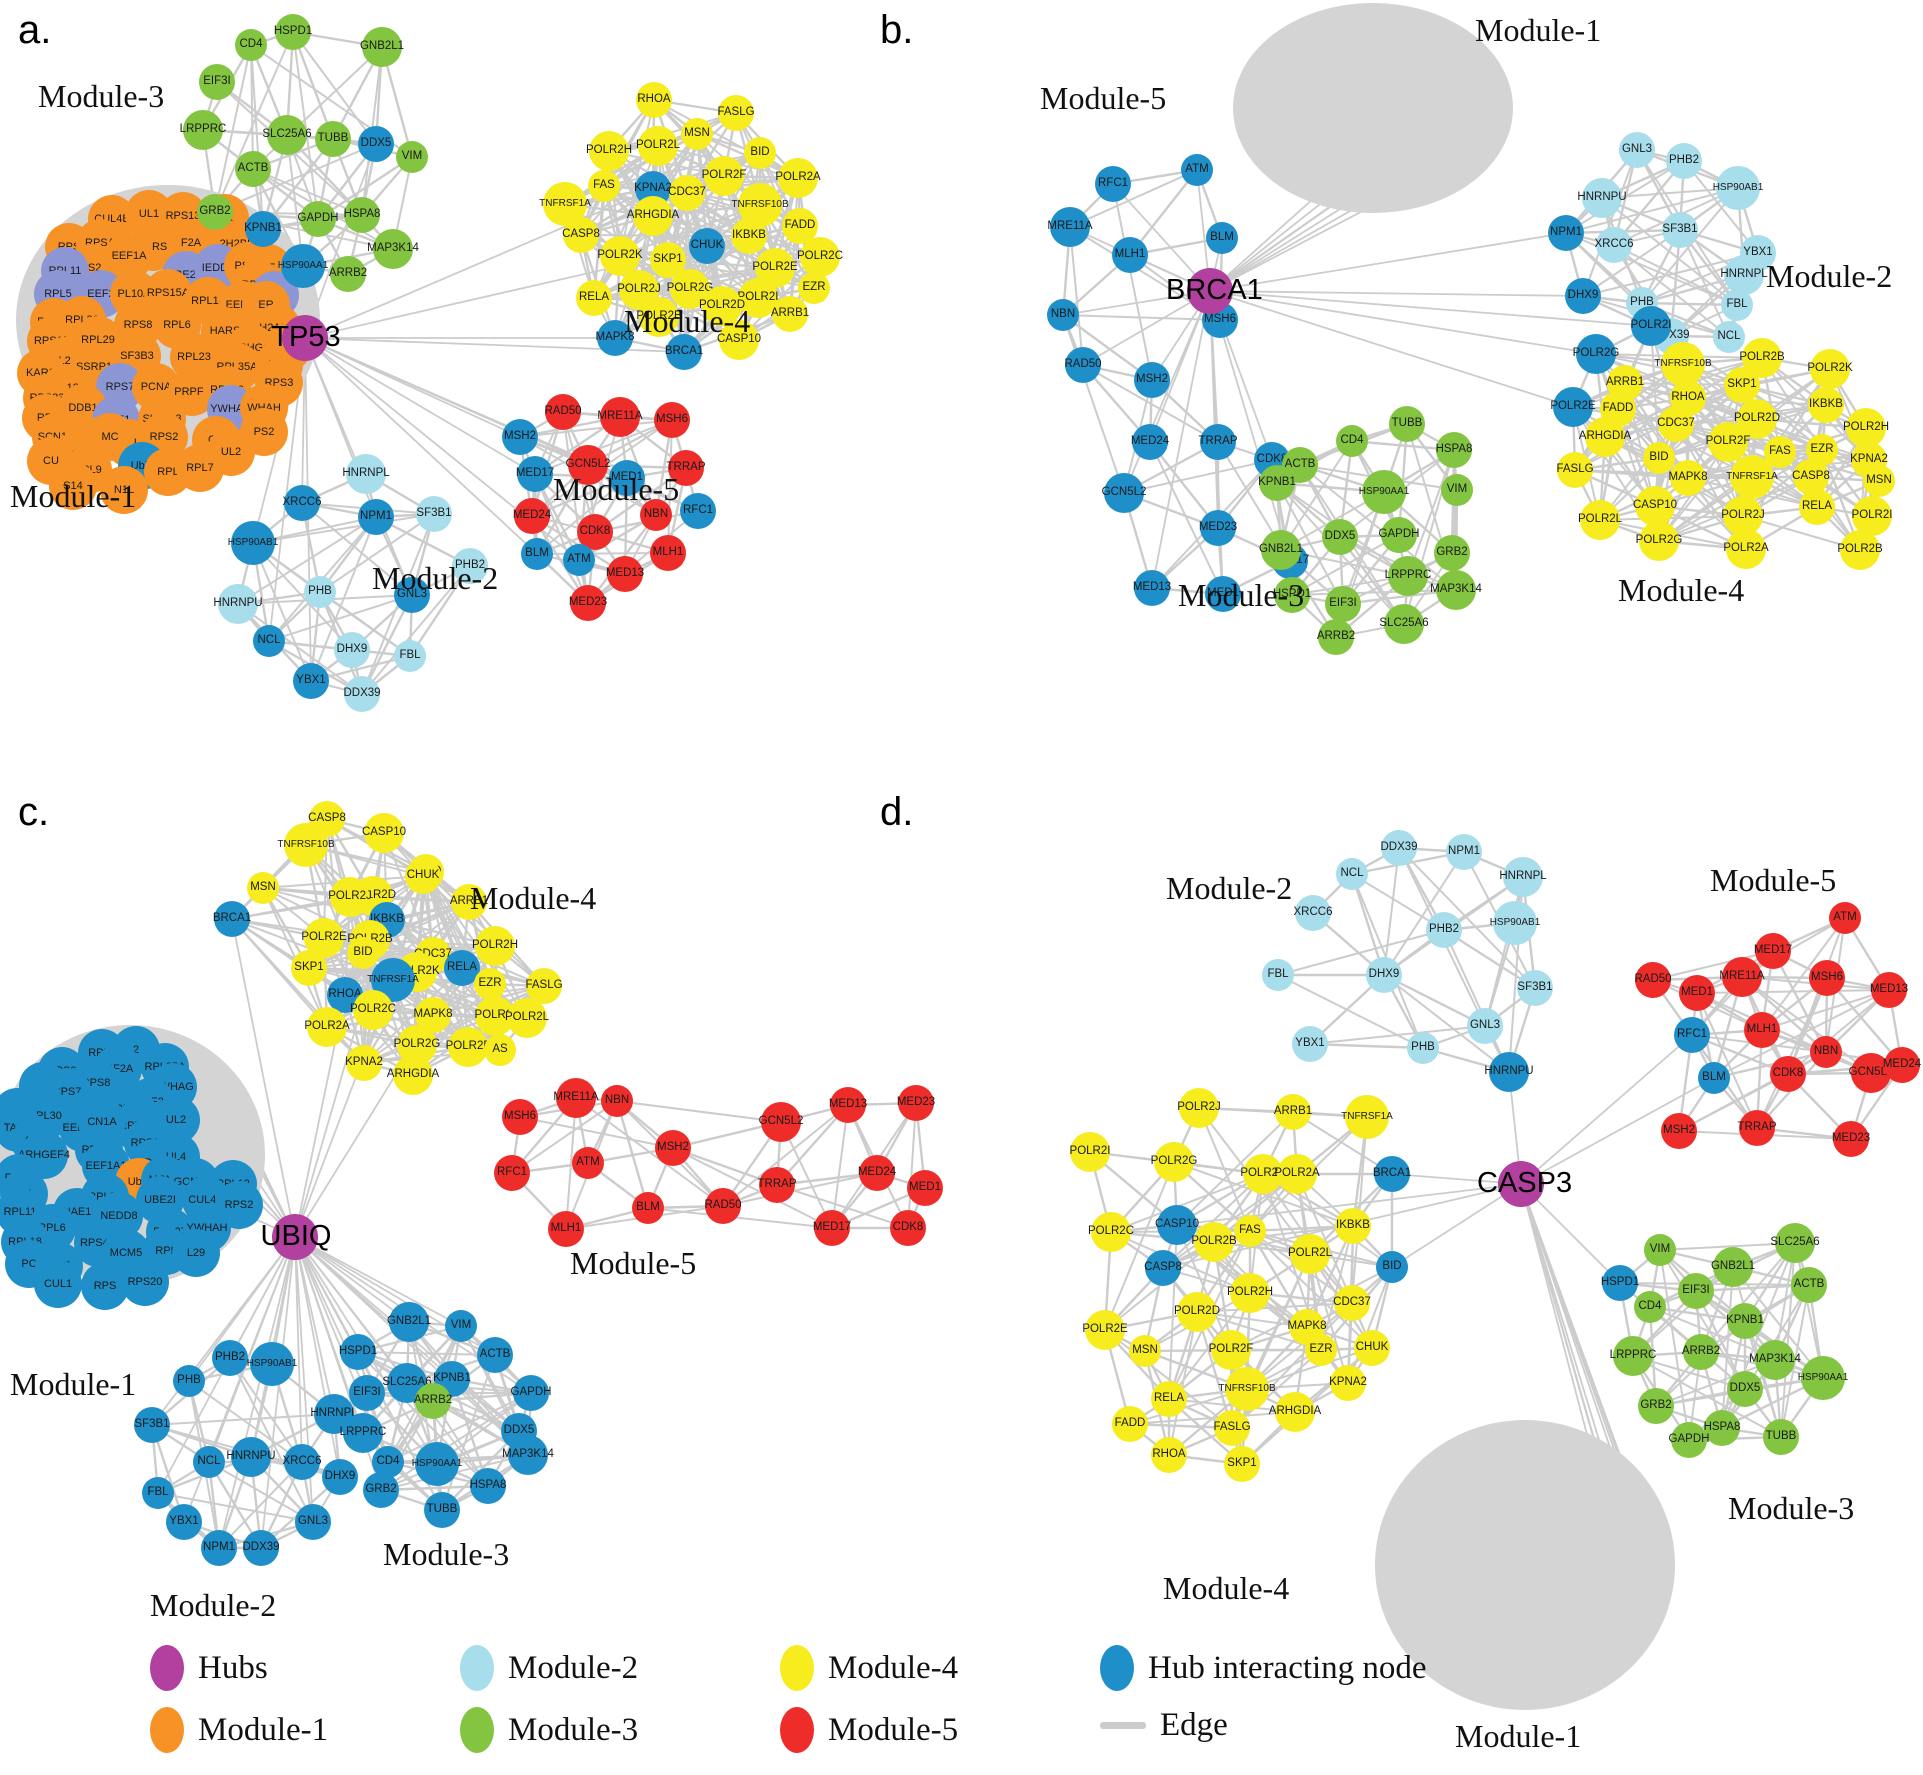  What do you see at coordinates (1745, 1389) in the screenshot?
I see `network-node: DDX5` at bounding box center [1745, 1389].